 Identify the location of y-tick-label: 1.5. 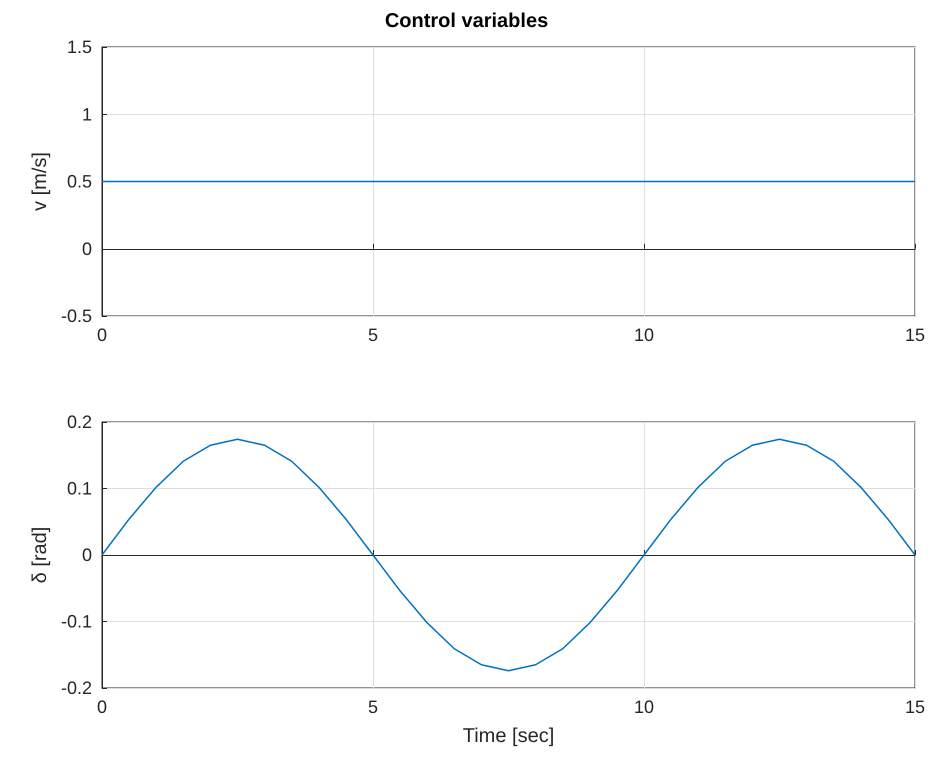
(79, 47).